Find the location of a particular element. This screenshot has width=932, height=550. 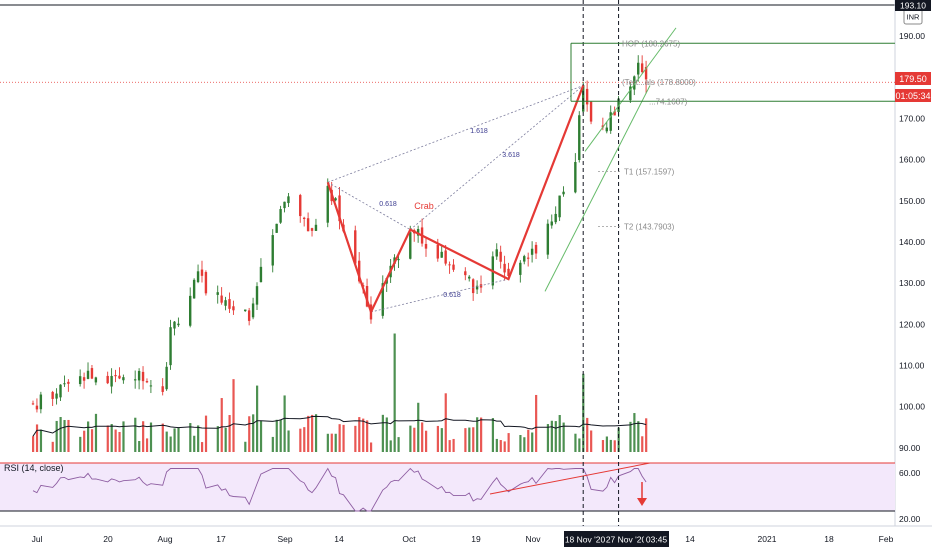

y-tick-label: 160.00 is located at coordinates (912, 160).